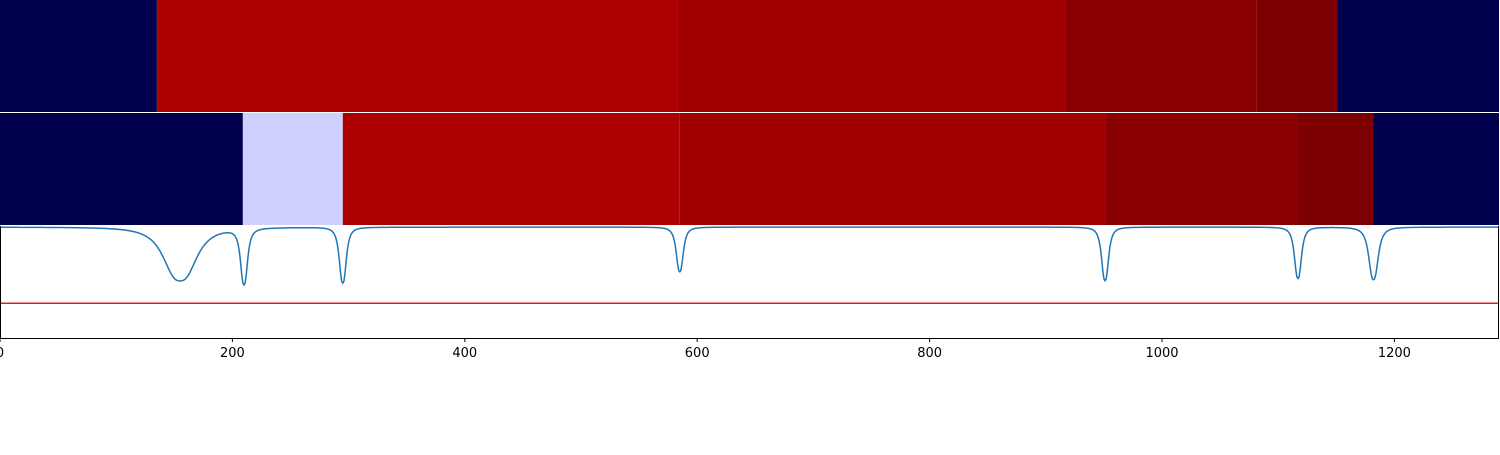  I want to click on x-tick-label-1200: 1200, so click(1394, 353).